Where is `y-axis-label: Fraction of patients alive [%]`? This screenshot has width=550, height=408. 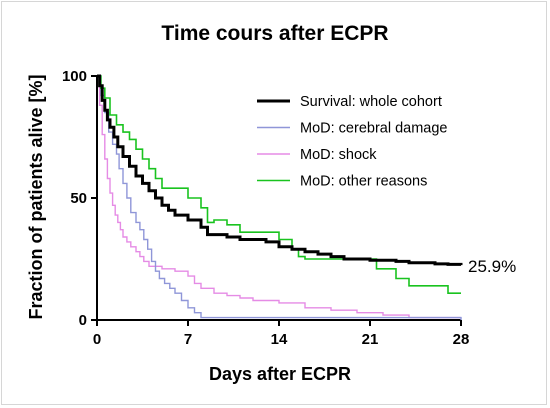
y-axis-label: Fraction of patients alive [%] is located at coordinates (36, 196).